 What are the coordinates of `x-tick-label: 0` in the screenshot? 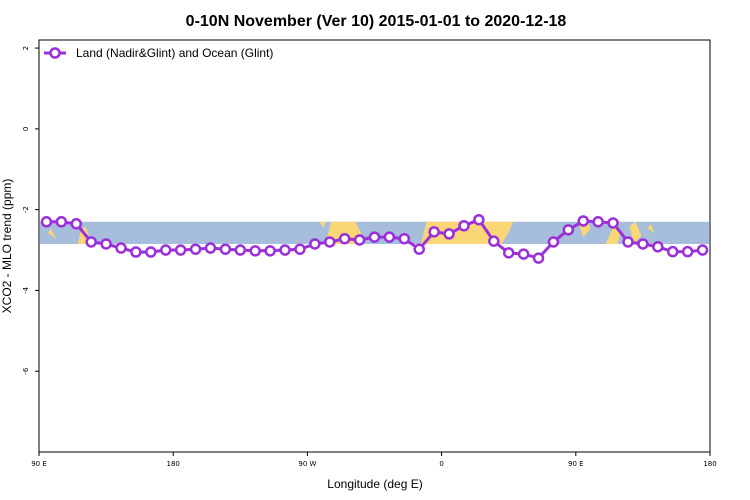 It's located at (441, 464).